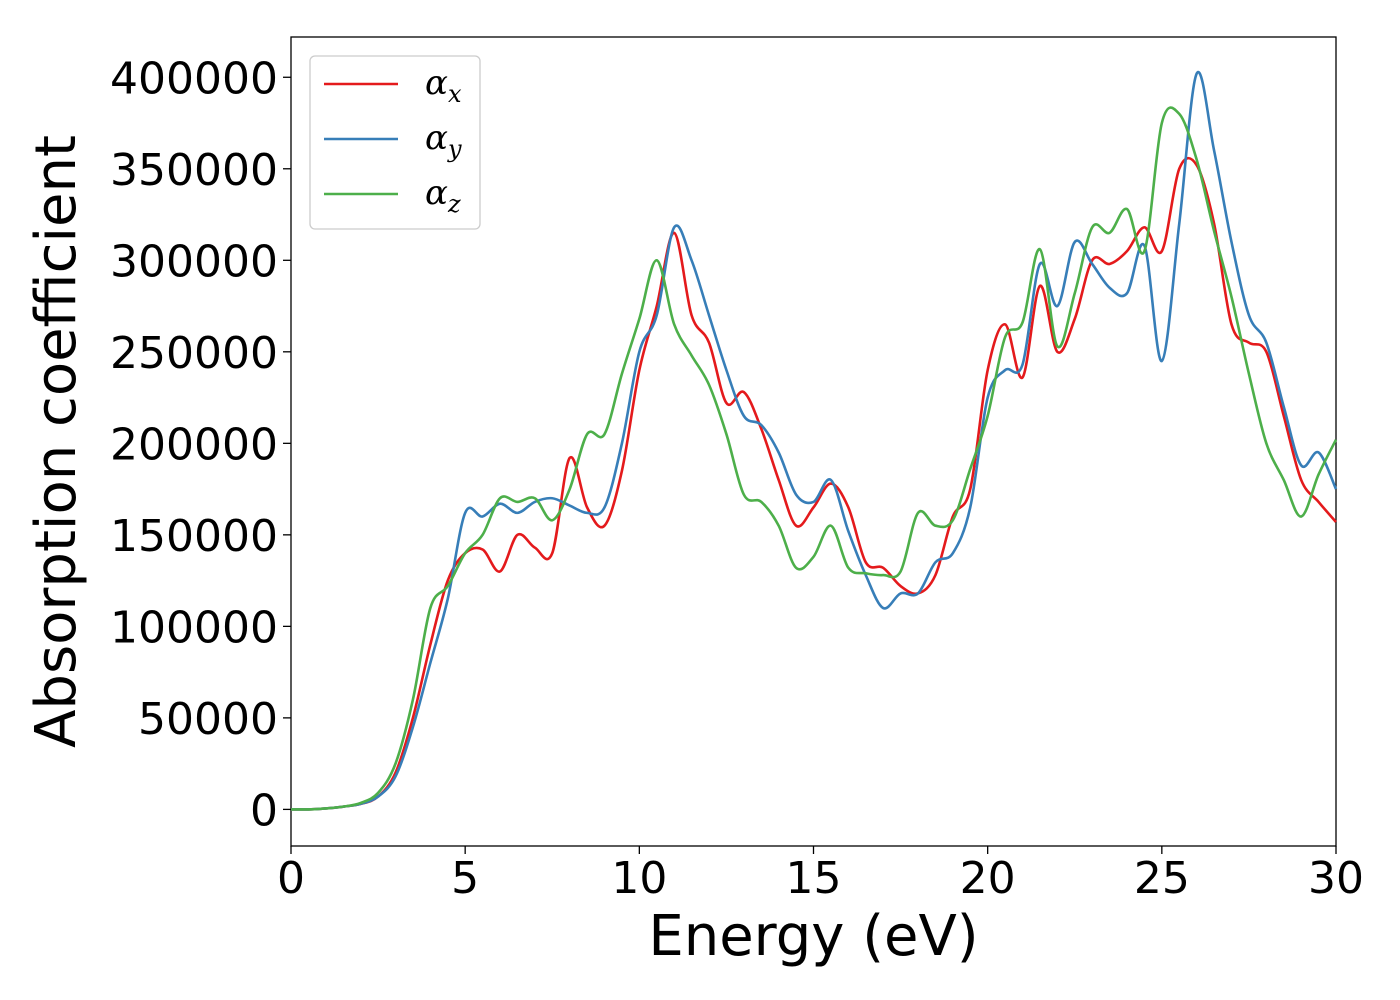 Image resolution: width=1400 pixels, height=1000 pixels. I want to click on y-tick-label: 0, so click(264, 810).